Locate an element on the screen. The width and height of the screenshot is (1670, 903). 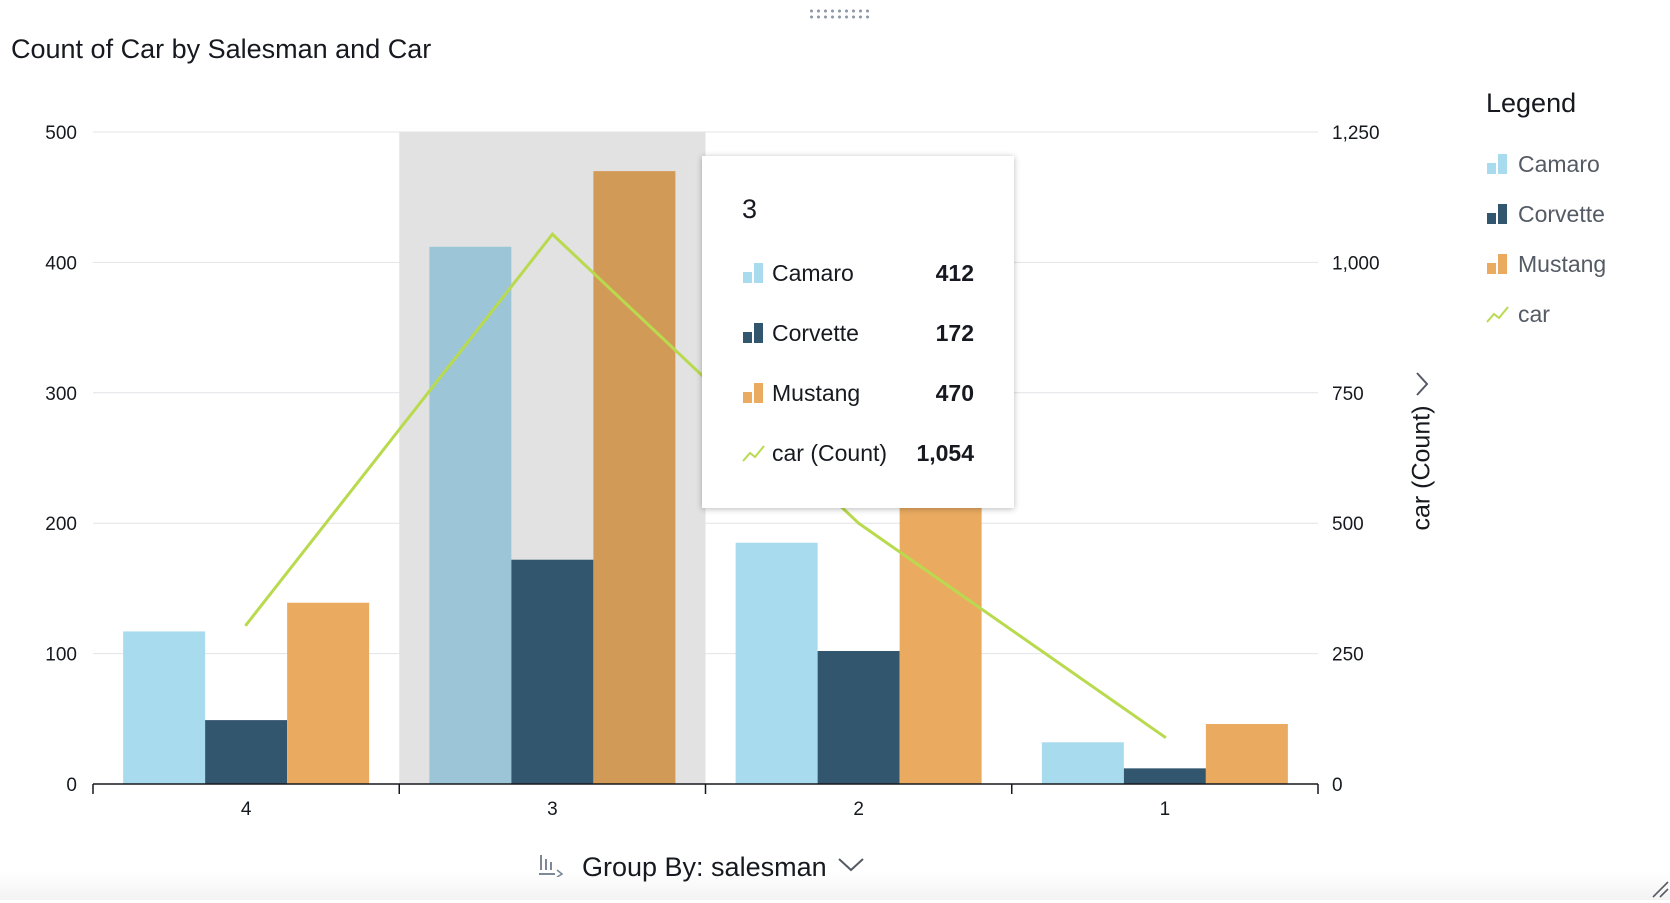
y-axis-right-ticks: 0 250 500 750 1,000 1,250 is located at coordinates (1356, 459).